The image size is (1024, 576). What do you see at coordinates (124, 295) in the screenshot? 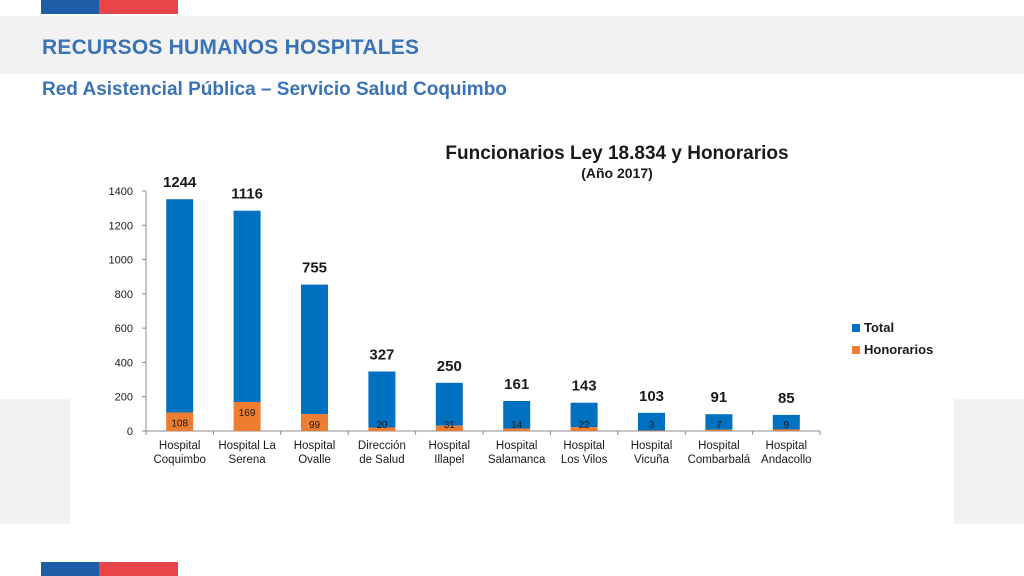
I see `y-tick-label: 800` at bounding box center [124, 295].